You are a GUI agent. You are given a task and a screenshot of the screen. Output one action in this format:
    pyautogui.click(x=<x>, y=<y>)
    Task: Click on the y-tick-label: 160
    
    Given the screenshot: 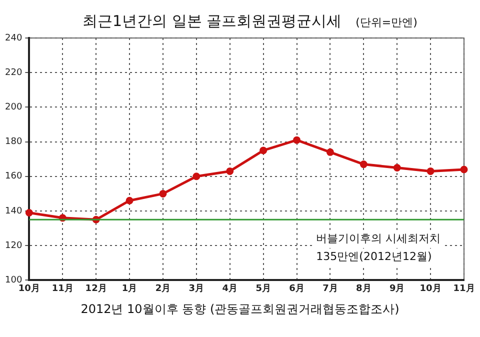 What is the action you would take?
    pyautogui.click(x=13, y=177)
    